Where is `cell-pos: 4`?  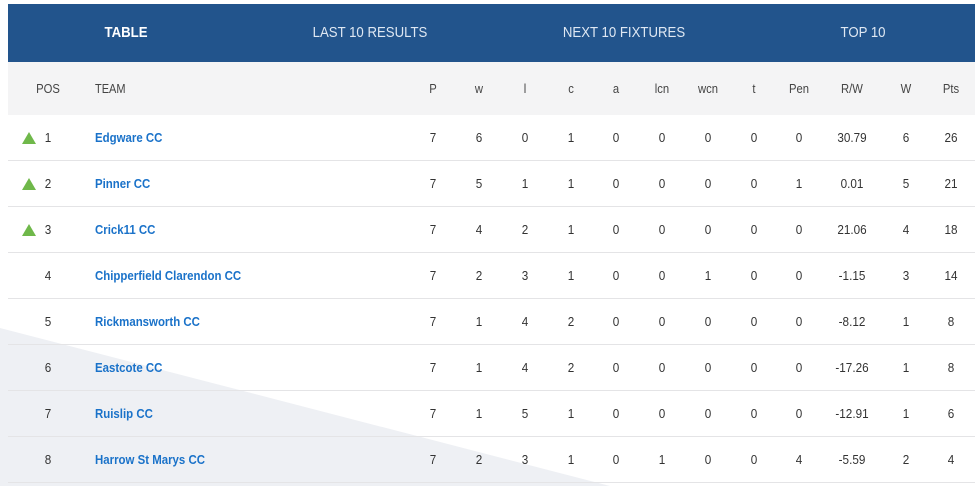 cell-pos: 4 is located at coordinates (48, 275).